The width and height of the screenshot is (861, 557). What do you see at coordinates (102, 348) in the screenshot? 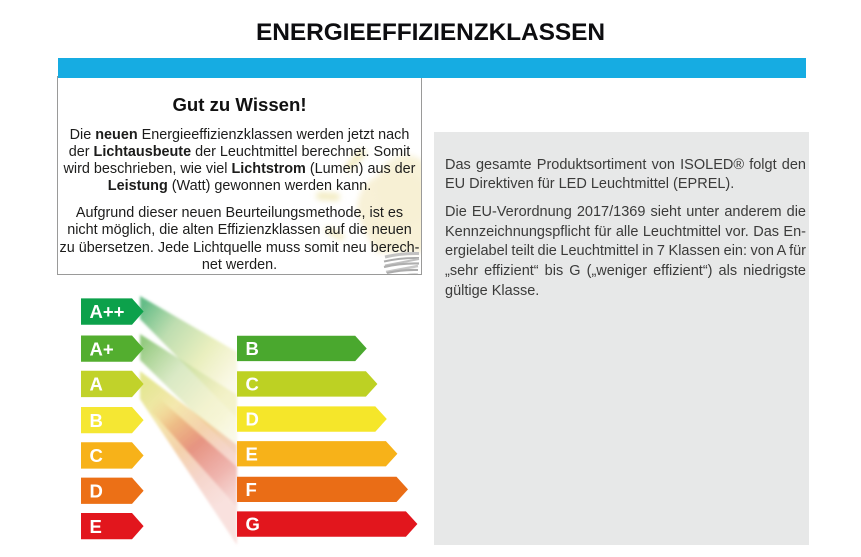
I see `svg-text: A+` at bounding box center [102, 348].